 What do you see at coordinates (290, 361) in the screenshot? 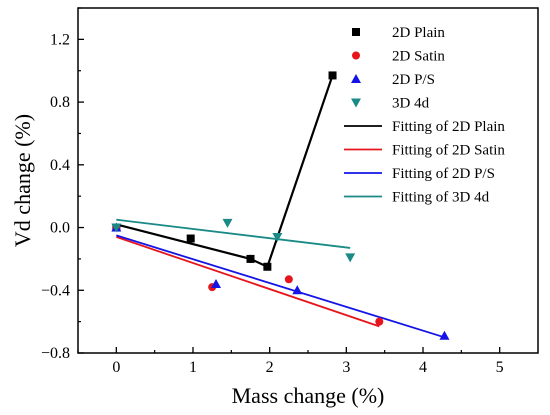
I see `x-axis-ticks: 0 1 2 3 4 5` at bounding box center [290, 361].